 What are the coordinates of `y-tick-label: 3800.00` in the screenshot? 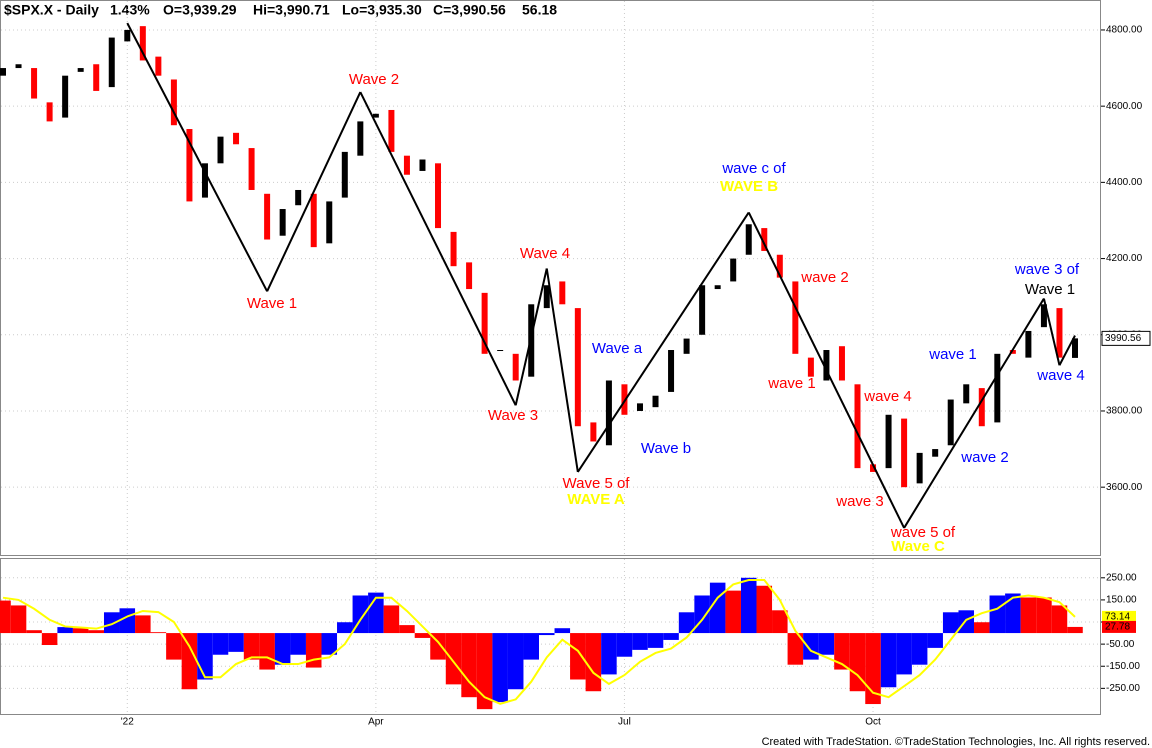 It's located at (1124, 411).